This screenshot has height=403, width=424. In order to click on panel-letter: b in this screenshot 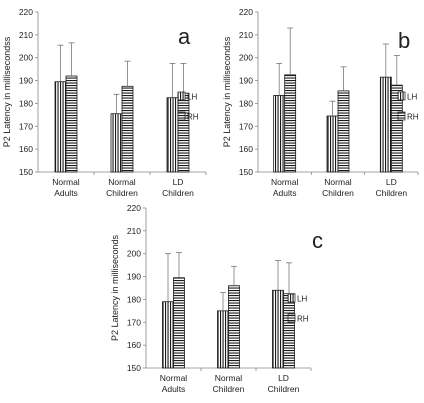, I will do `click(404, 40)`.